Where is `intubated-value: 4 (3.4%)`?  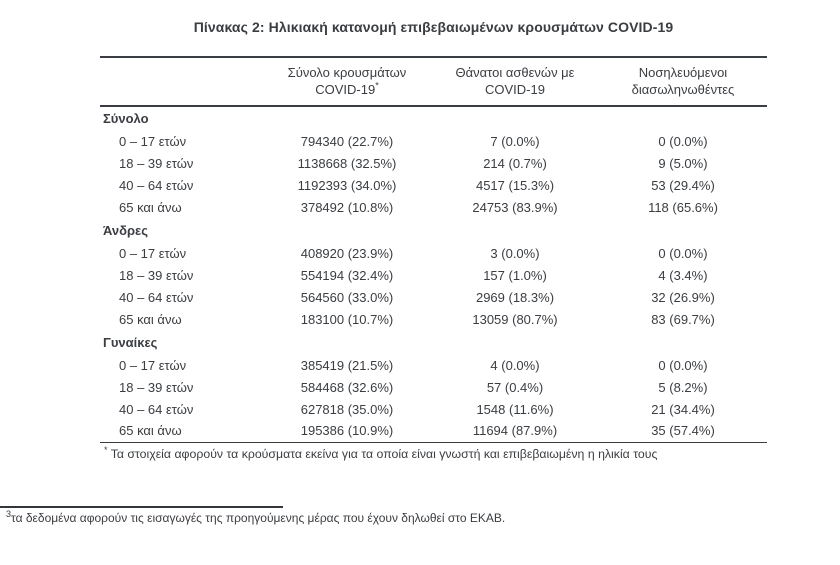
intubated-value: 4 (3.4%) is located at coordinates (683, 275).